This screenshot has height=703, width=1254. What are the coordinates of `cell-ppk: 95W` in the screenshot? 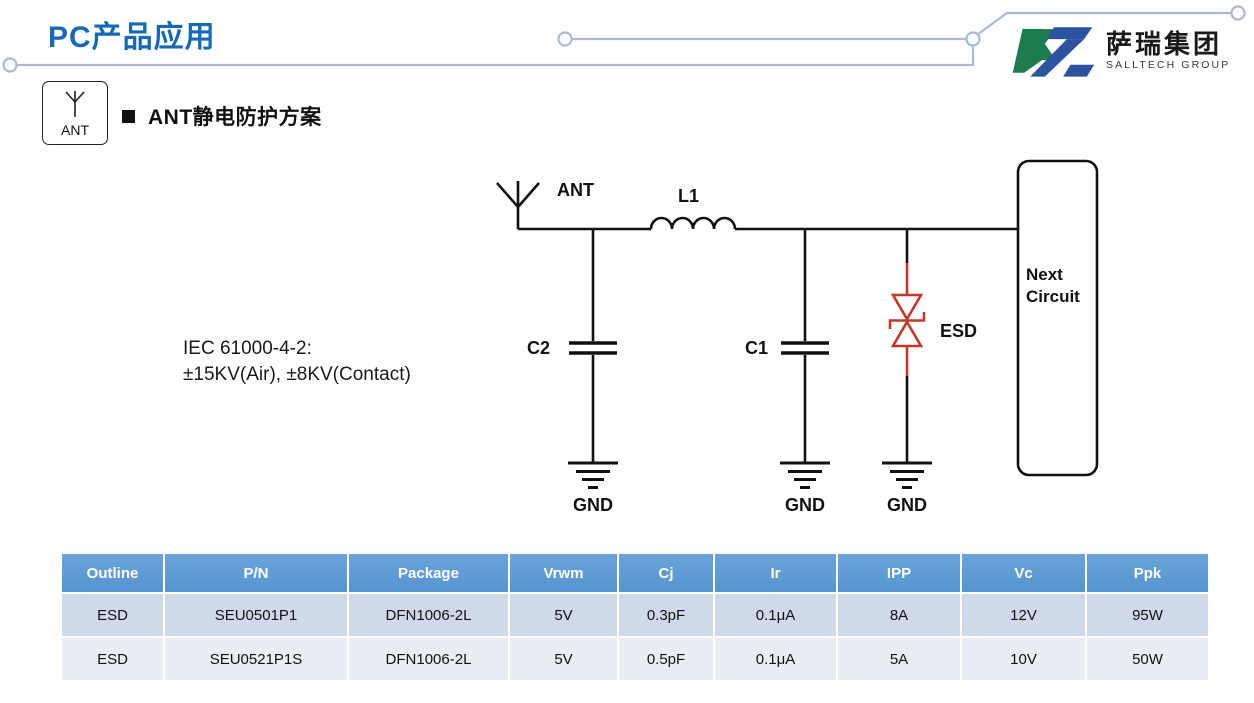 It's located at (1147, 615).